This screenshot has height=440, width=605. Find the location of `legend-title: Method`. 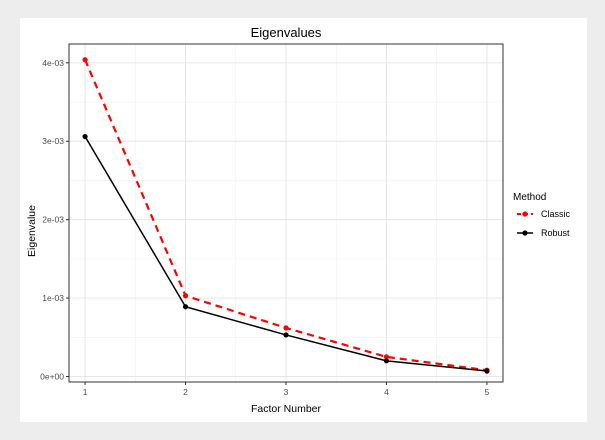

legend-title: Method is located at coordinates (529, 197).